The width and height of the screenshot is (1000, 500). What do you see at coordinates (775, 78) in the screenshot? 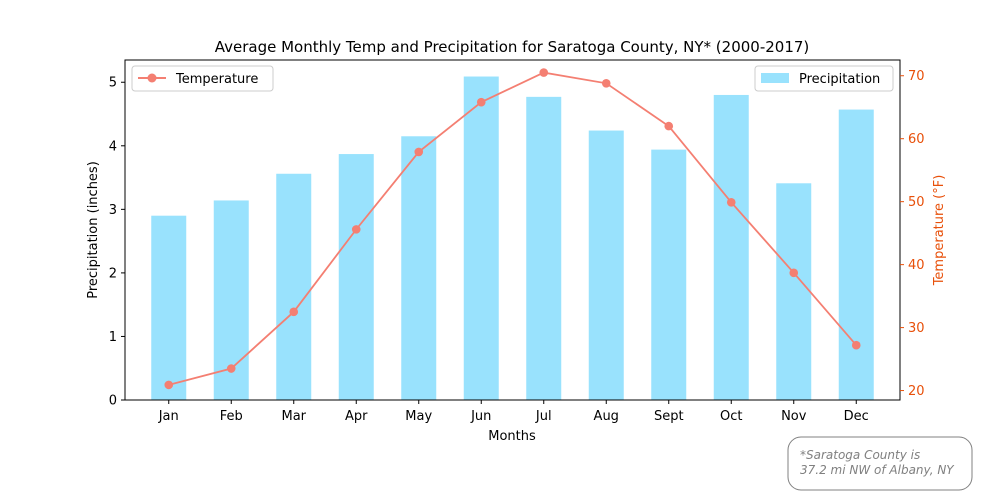
I see `legend-precipitation-swatch` at bounding box center [775, 78].